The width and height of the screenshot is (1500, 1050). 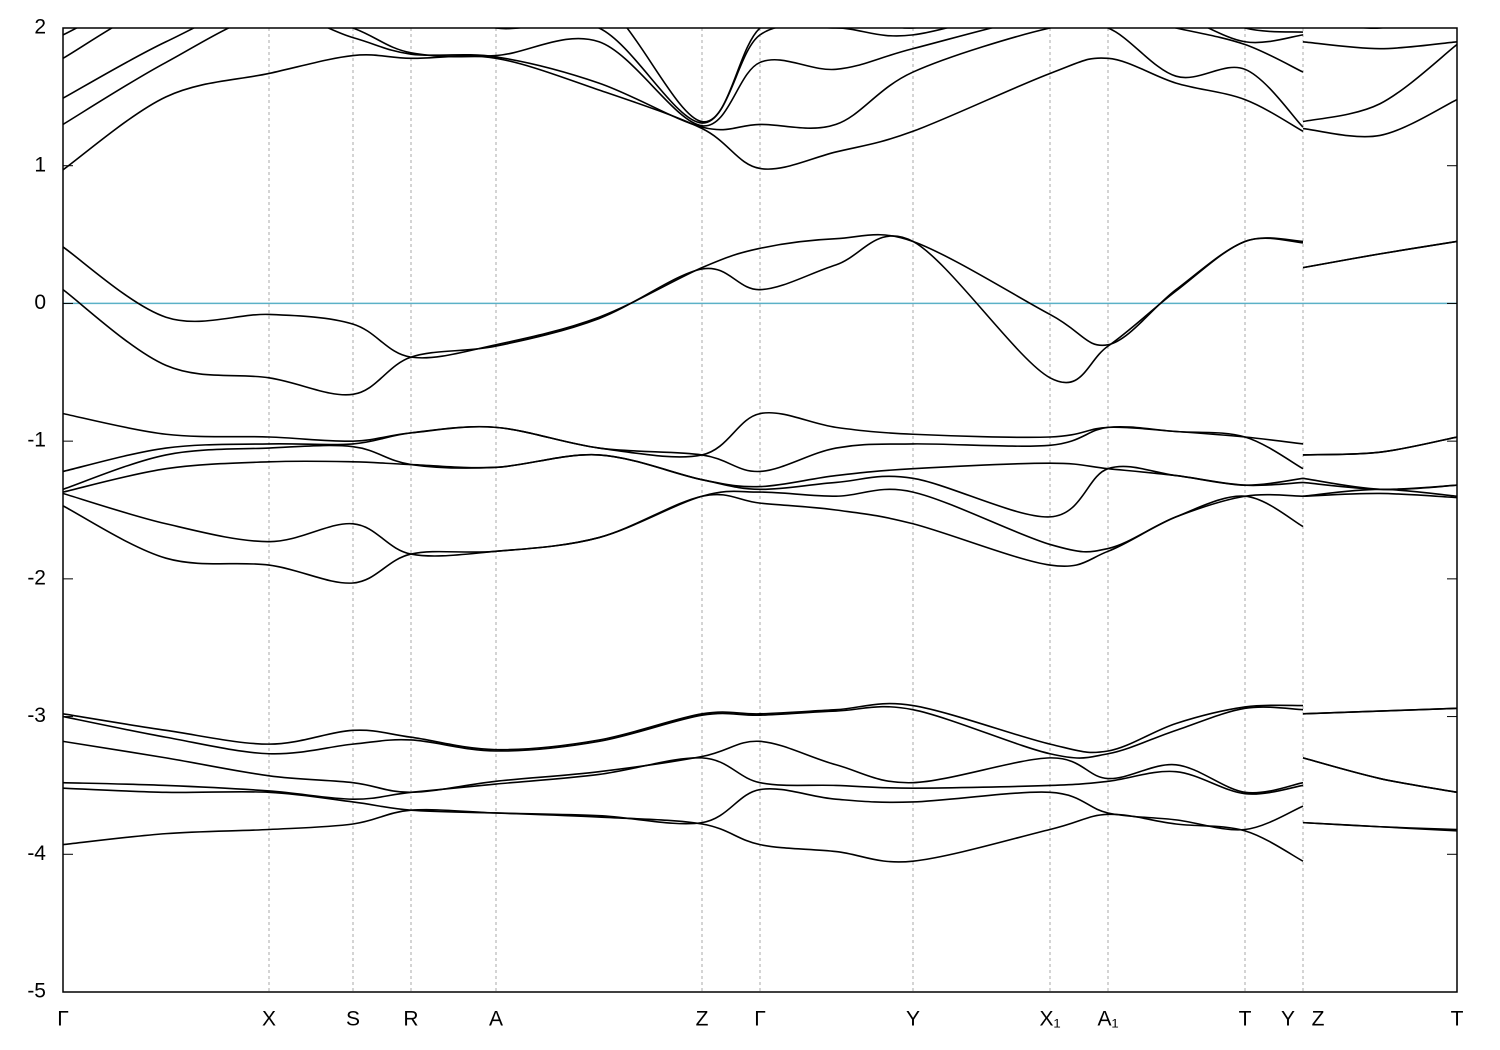 I want to click on y-tick-label: 0, so click(x=40, y=302).